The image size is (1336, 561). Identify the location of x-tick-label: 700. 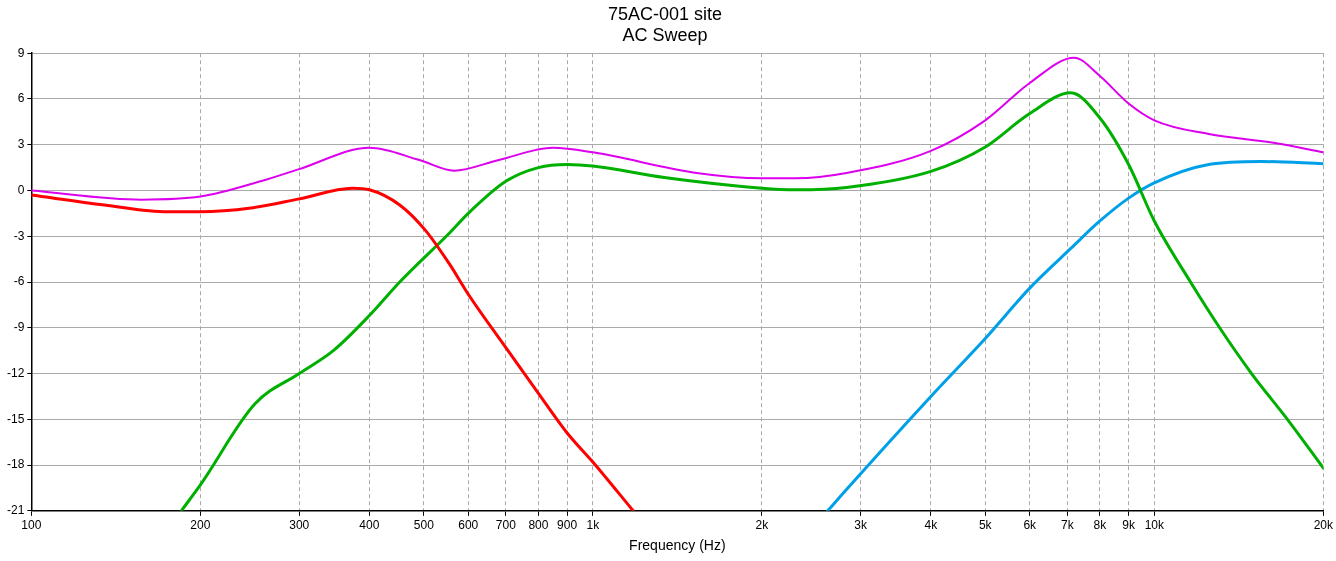
(506, 525).